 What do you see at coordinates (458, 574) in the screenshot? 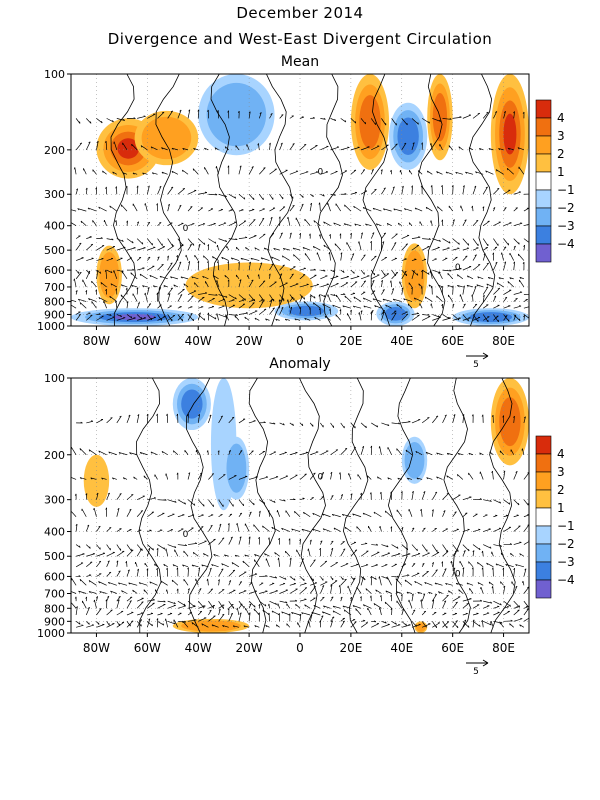
I see `anomaly-contour-label: 0` at bounding box center [458, 574].